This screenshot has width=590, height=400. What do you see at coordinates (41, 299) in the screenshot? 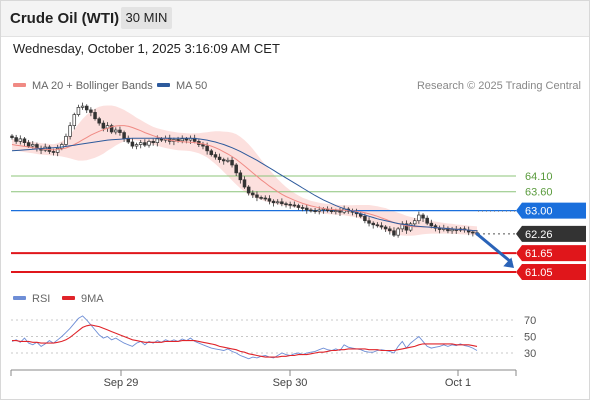
I see `legend-rsi-label: RSI` at bounding box center [41, 299].